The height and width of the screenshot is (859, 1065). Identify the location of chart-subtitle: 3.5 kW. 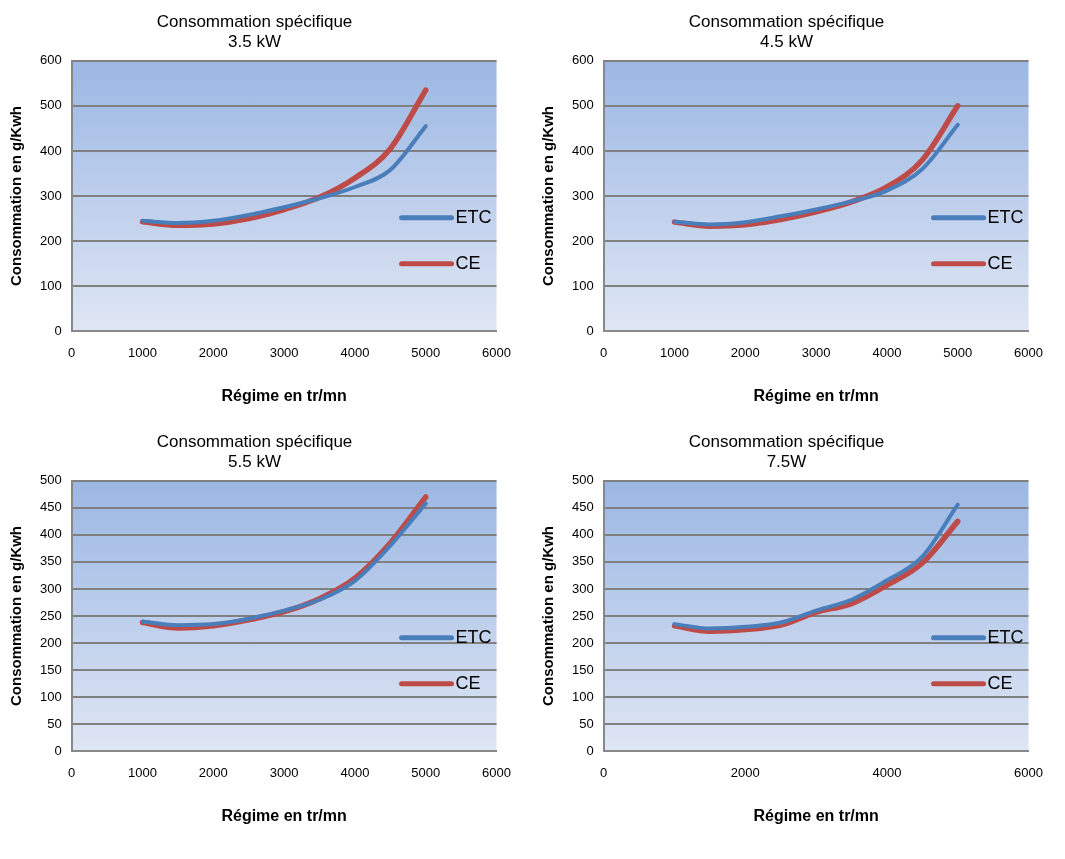
(254, 42).